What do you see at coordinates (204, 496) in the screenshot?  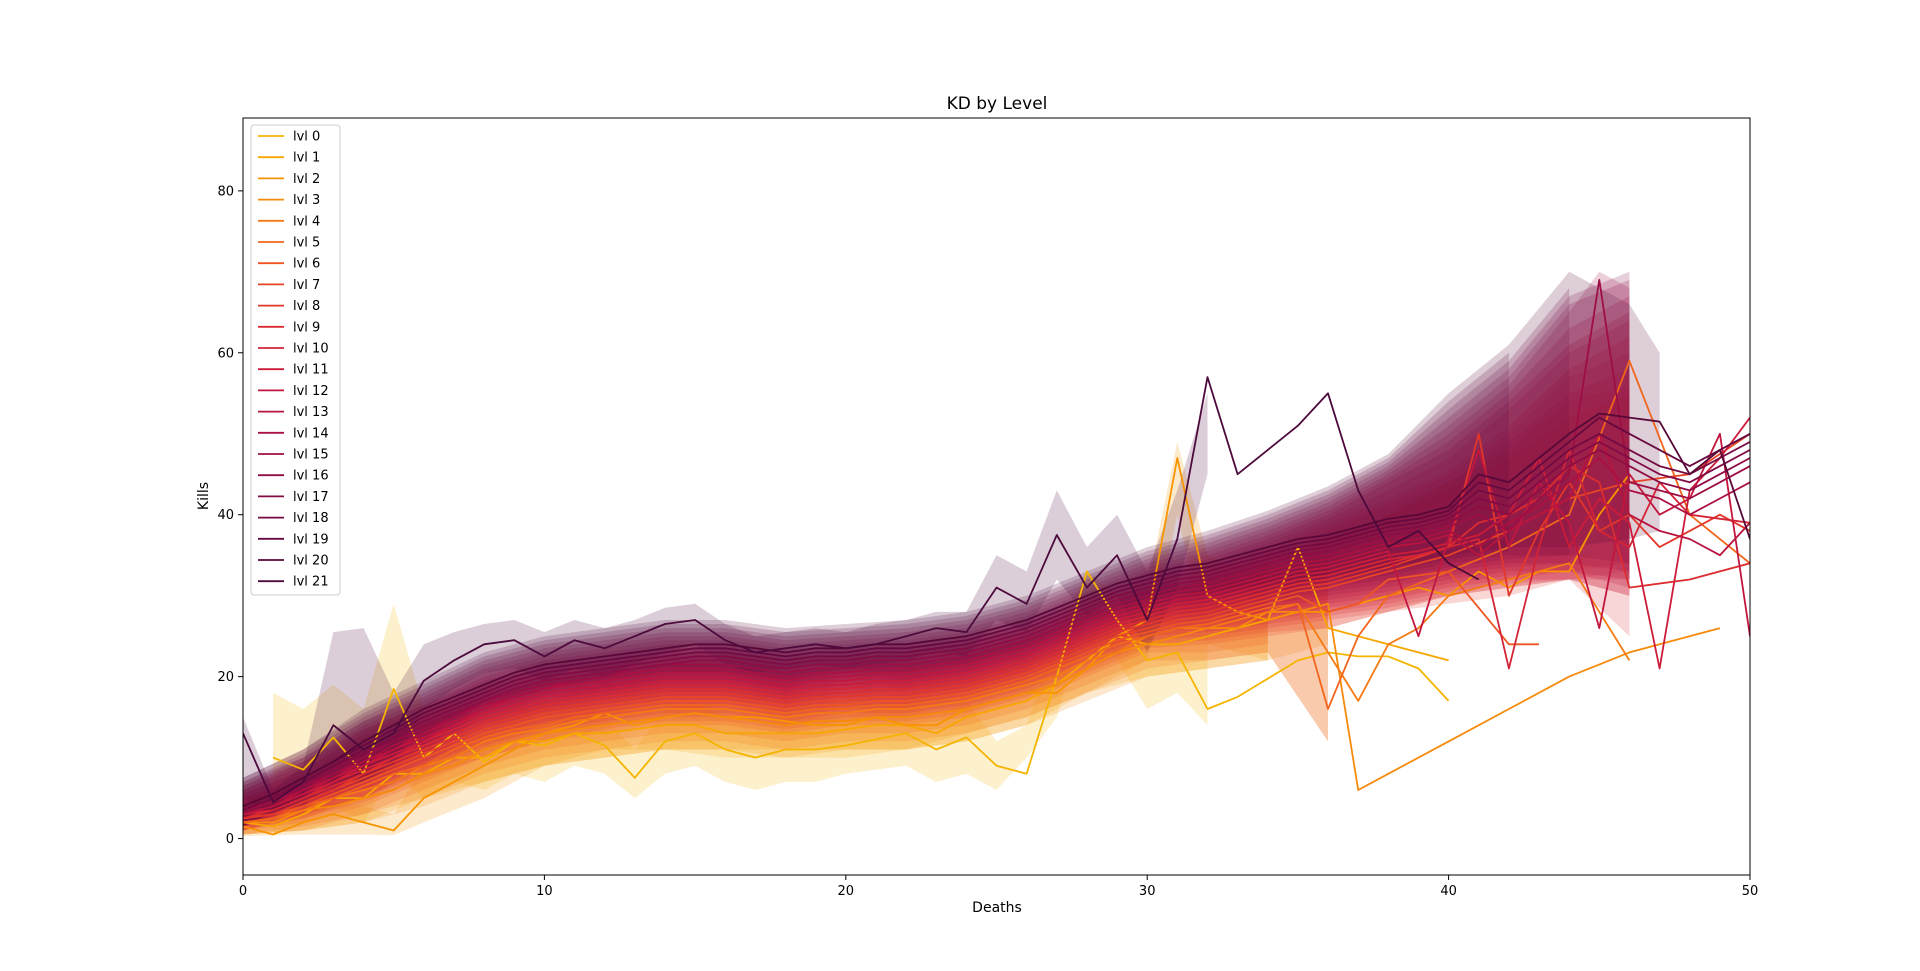 I see `y-axis-label: Kills` at bounding box center [204, 496].